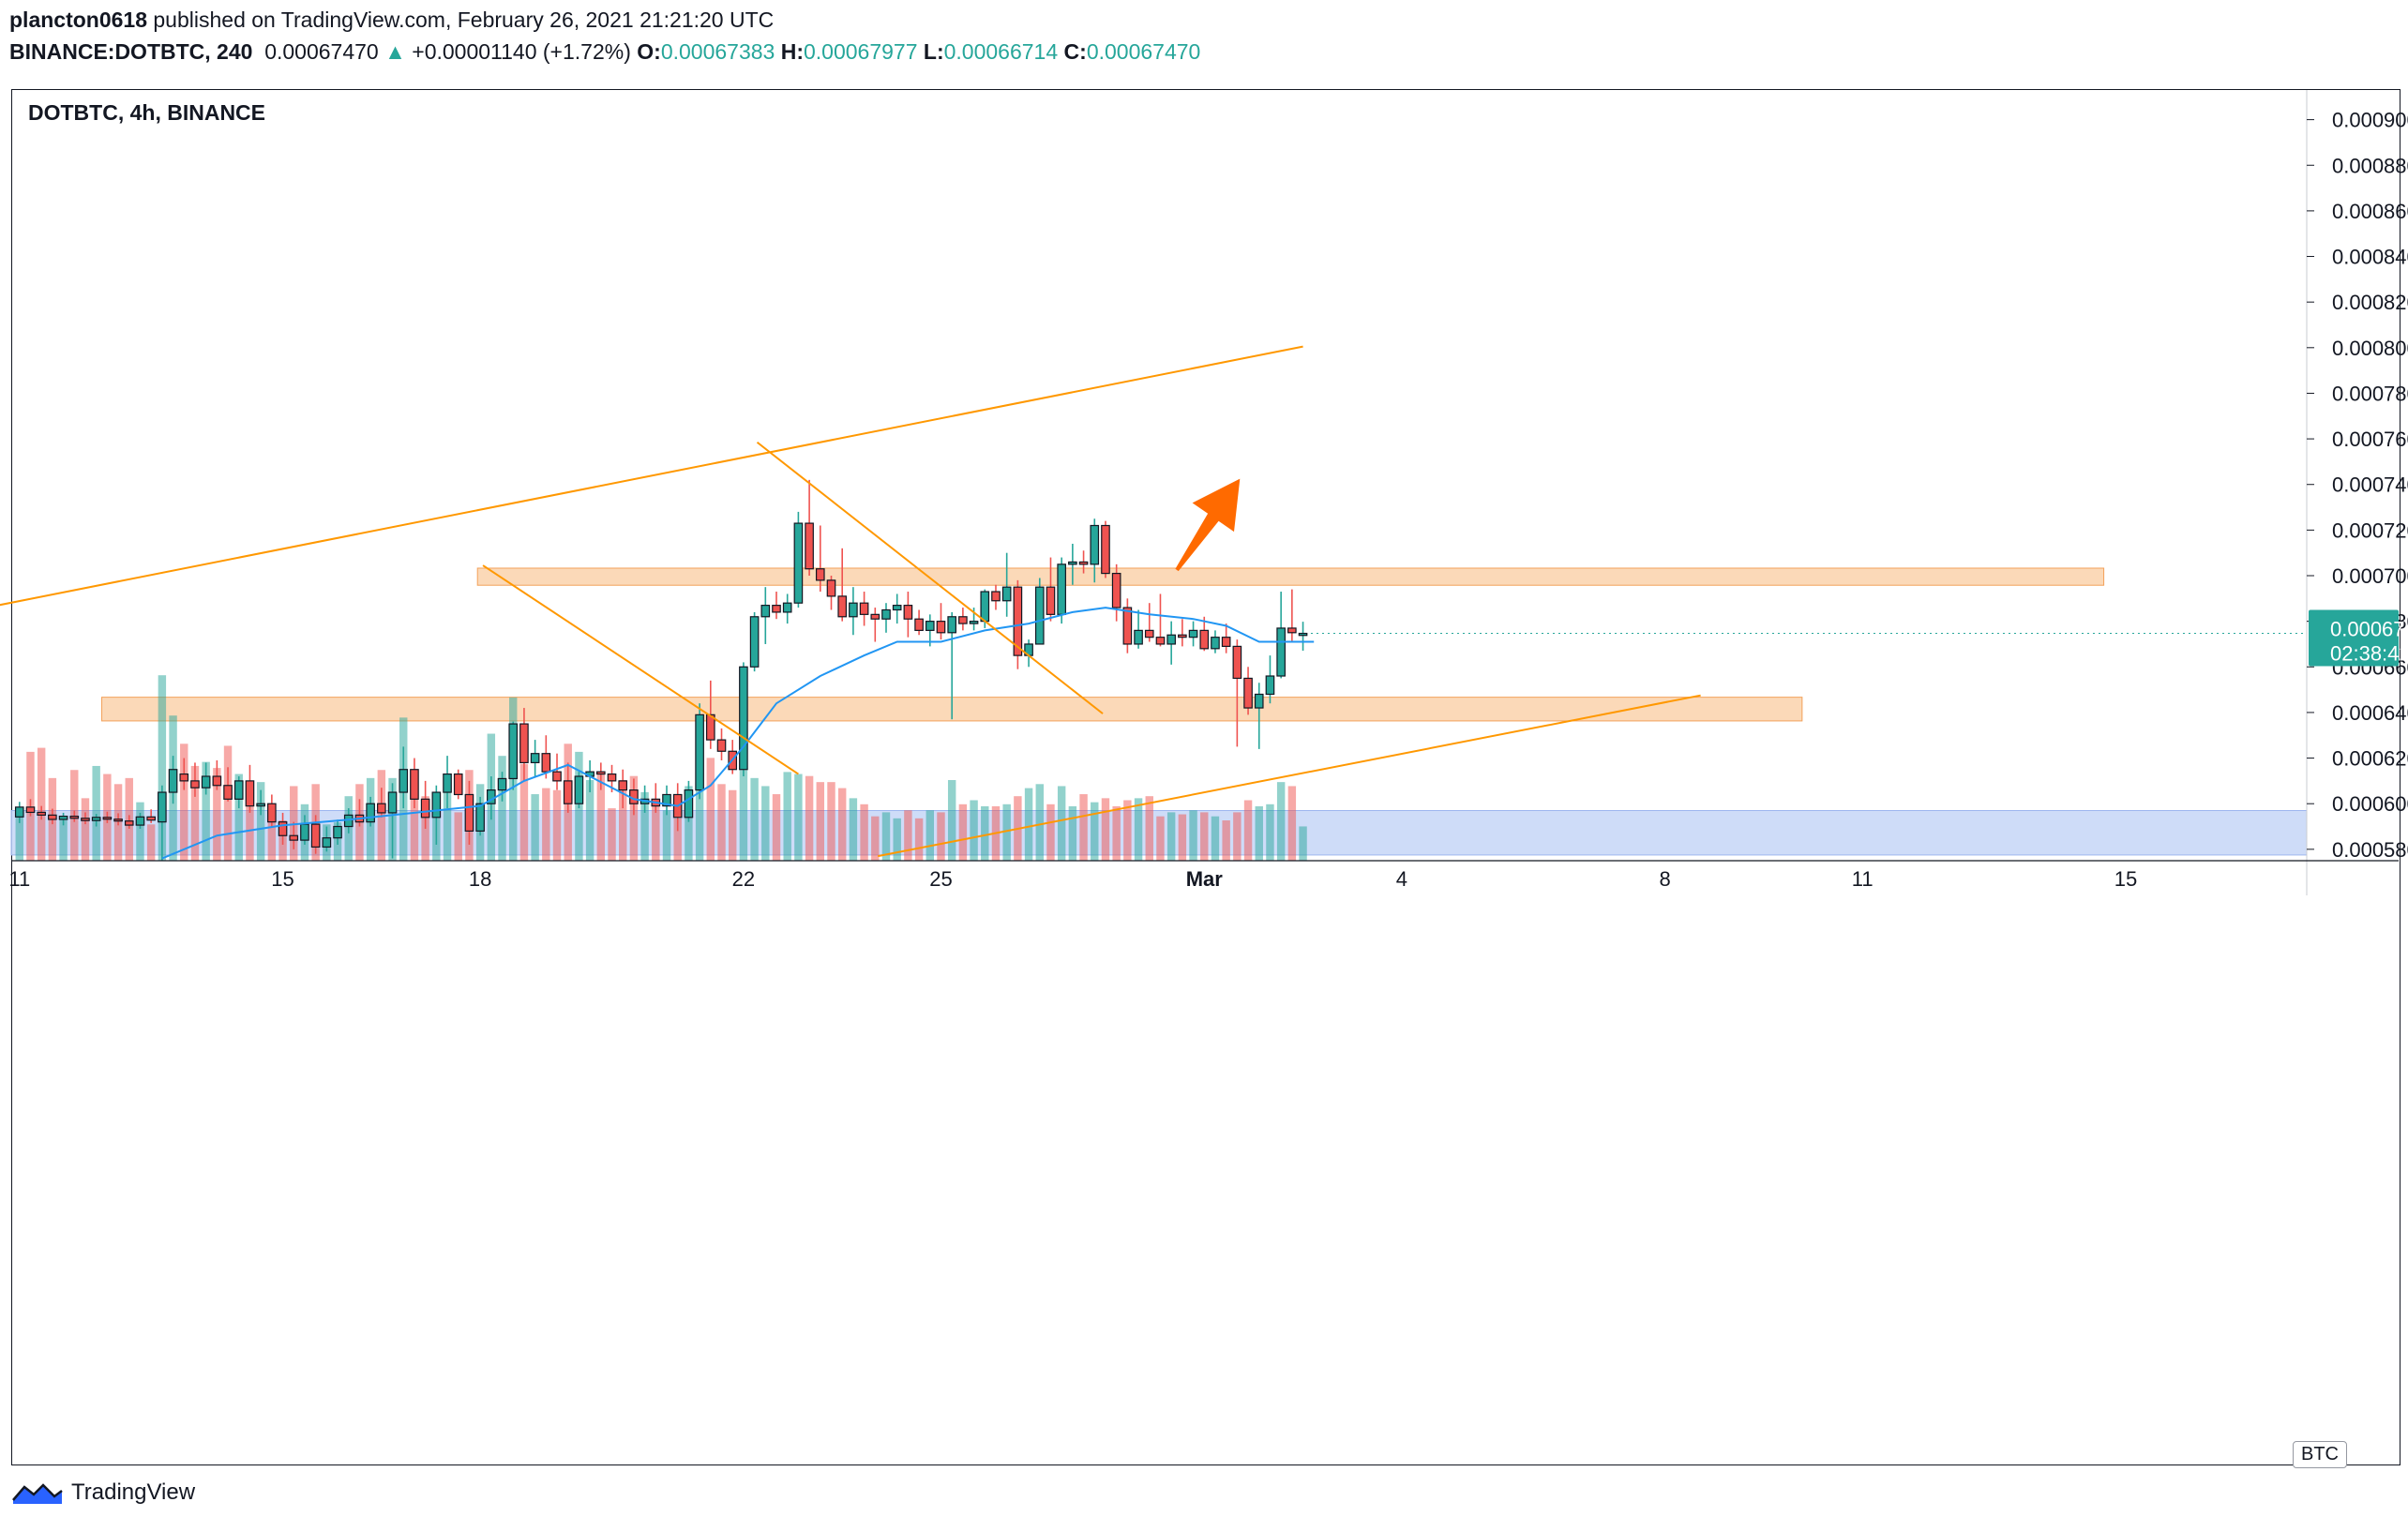  Describe the element at coordinates (103, 1492) in the screenshot. I see `footer-brand: TradingView` at that location.